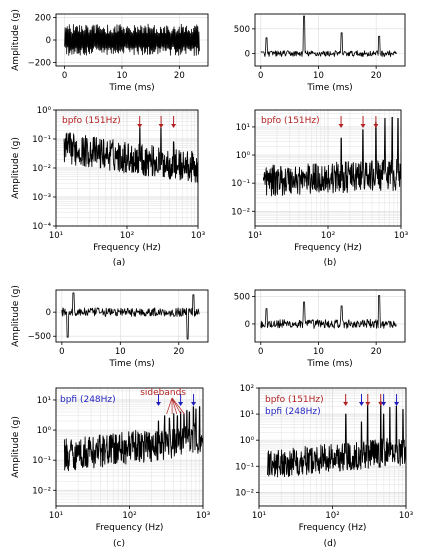 The height and width of the screenshot is (550, 422). What do you see at coordinates (163, 393) in the screenshot?
I see `annotation-label: sidebands` at bounding box center [163, 393].